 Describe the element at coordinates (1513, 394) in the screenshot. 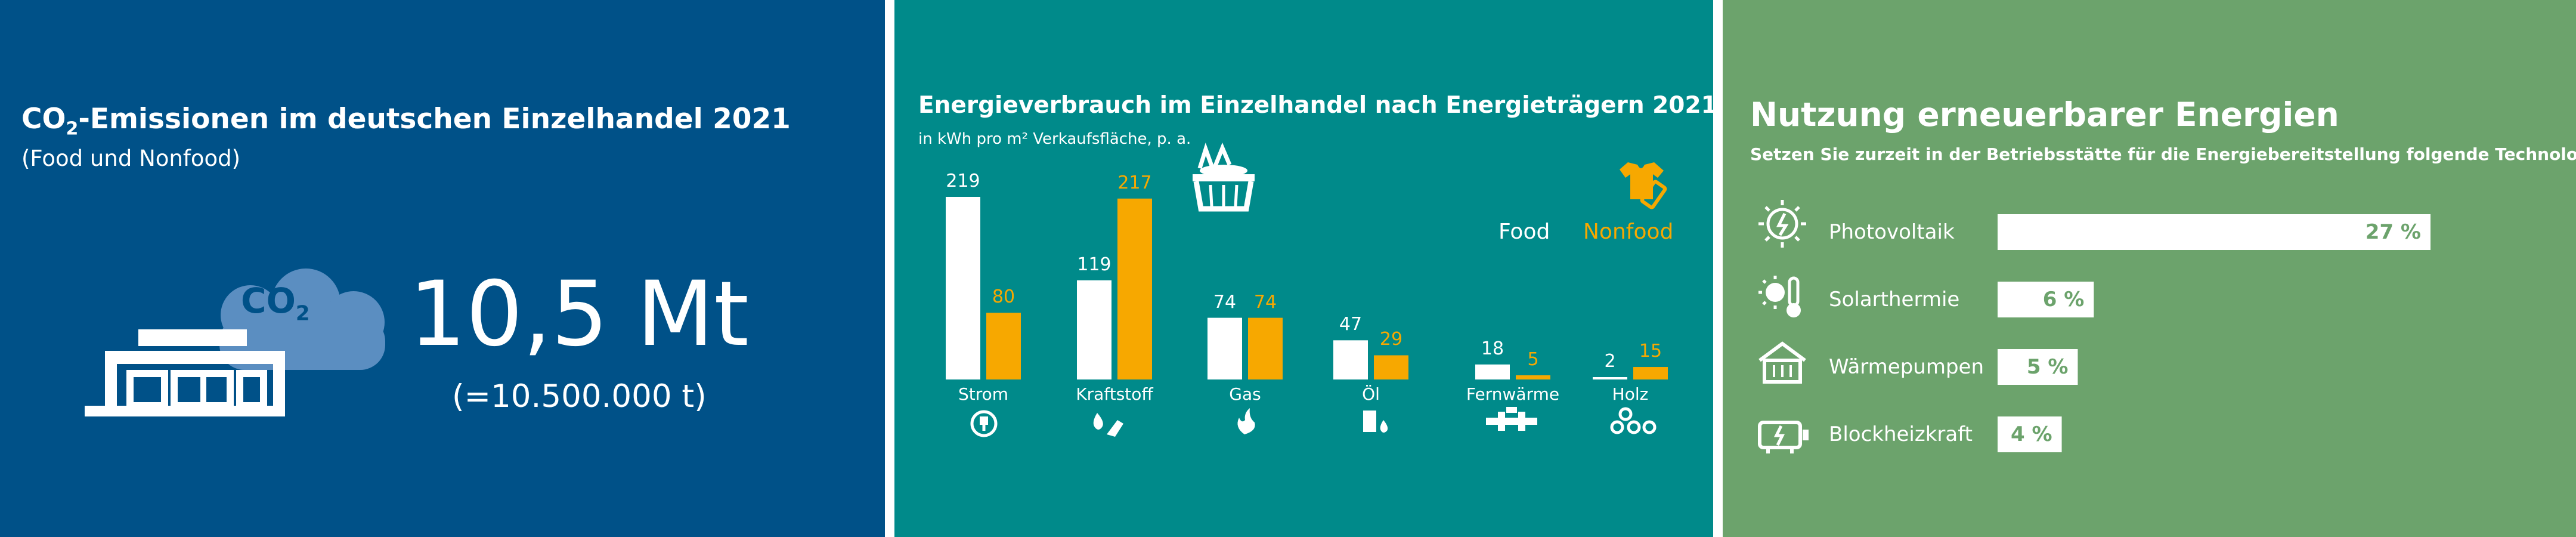

I see `category-label: Fernwärme` at that location.